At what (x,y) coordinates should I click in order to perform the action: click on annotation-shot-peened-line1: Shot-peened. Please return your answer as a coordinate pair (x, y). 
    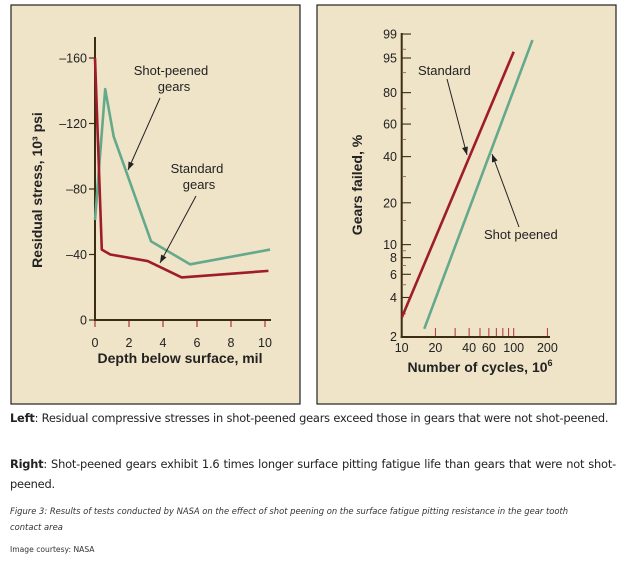
    Looking at the image, I should click on (171, 70).